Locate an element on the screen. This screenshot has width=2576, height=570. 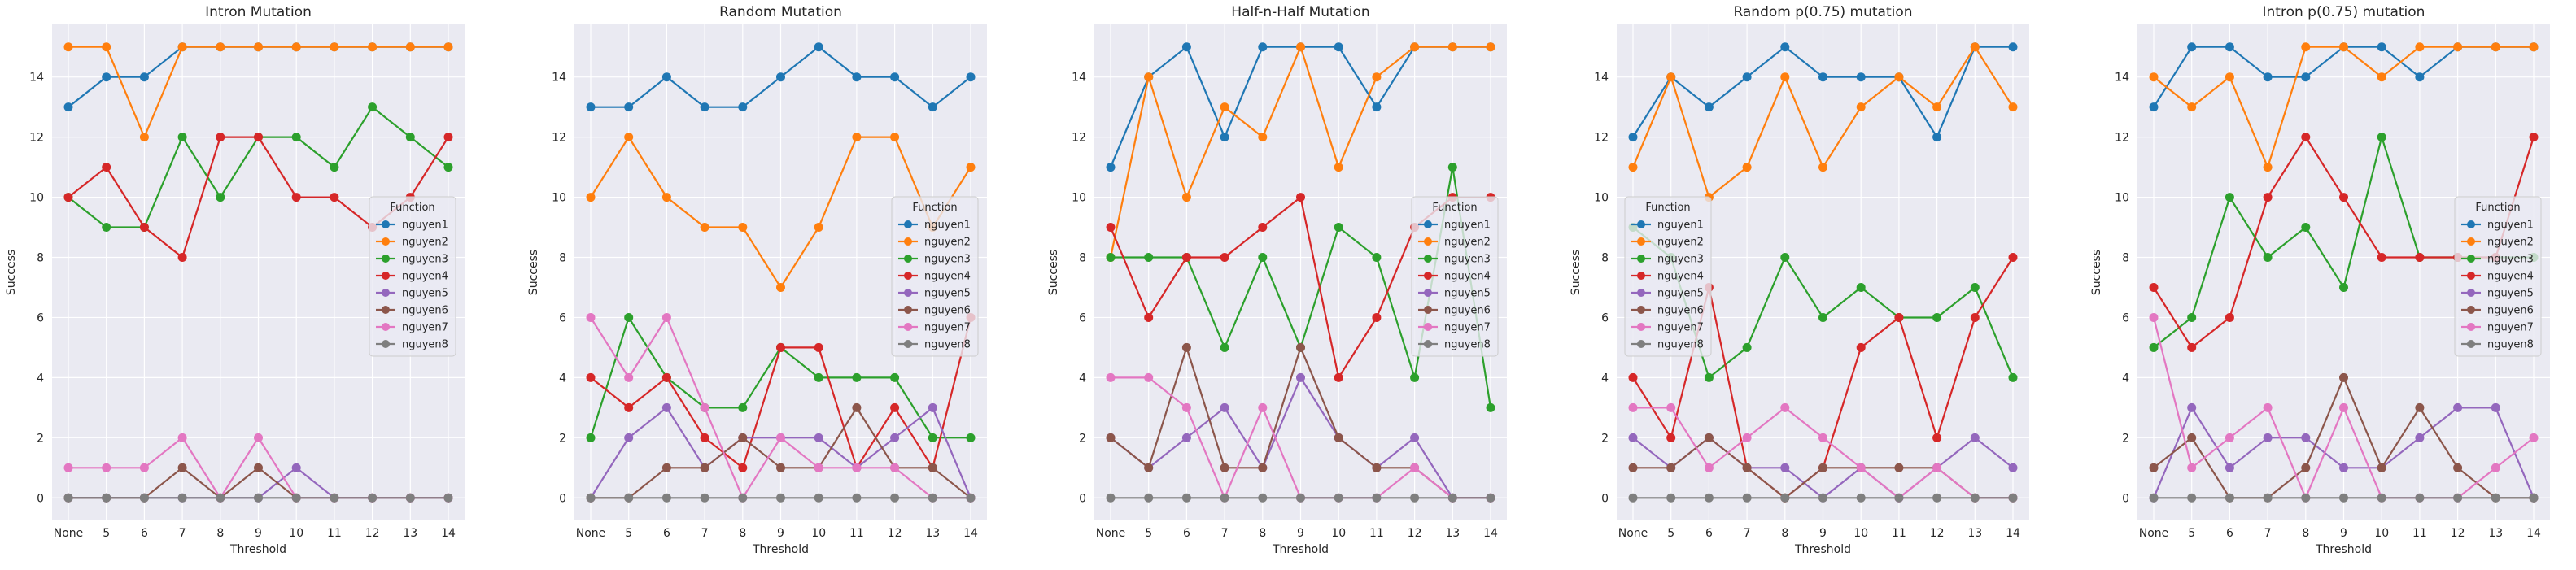
y-tick-label: 10 is located at coordinates (36, 199).